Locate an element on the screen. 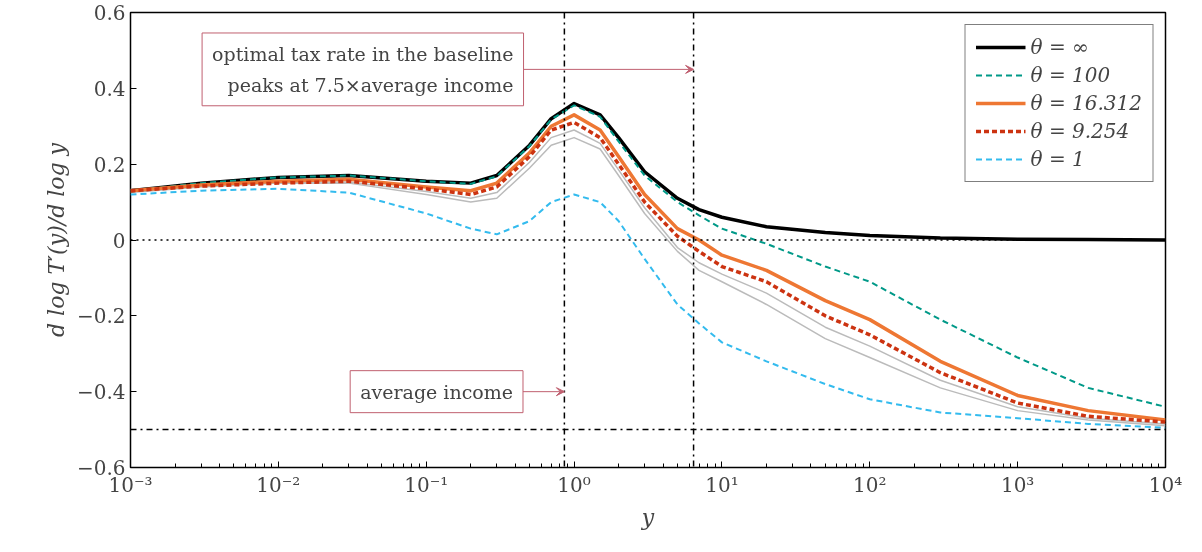 Image resolution: width=1202 pixels, height=552 pixels. x-tick-label: 10² is located at coordinates (870, 484).